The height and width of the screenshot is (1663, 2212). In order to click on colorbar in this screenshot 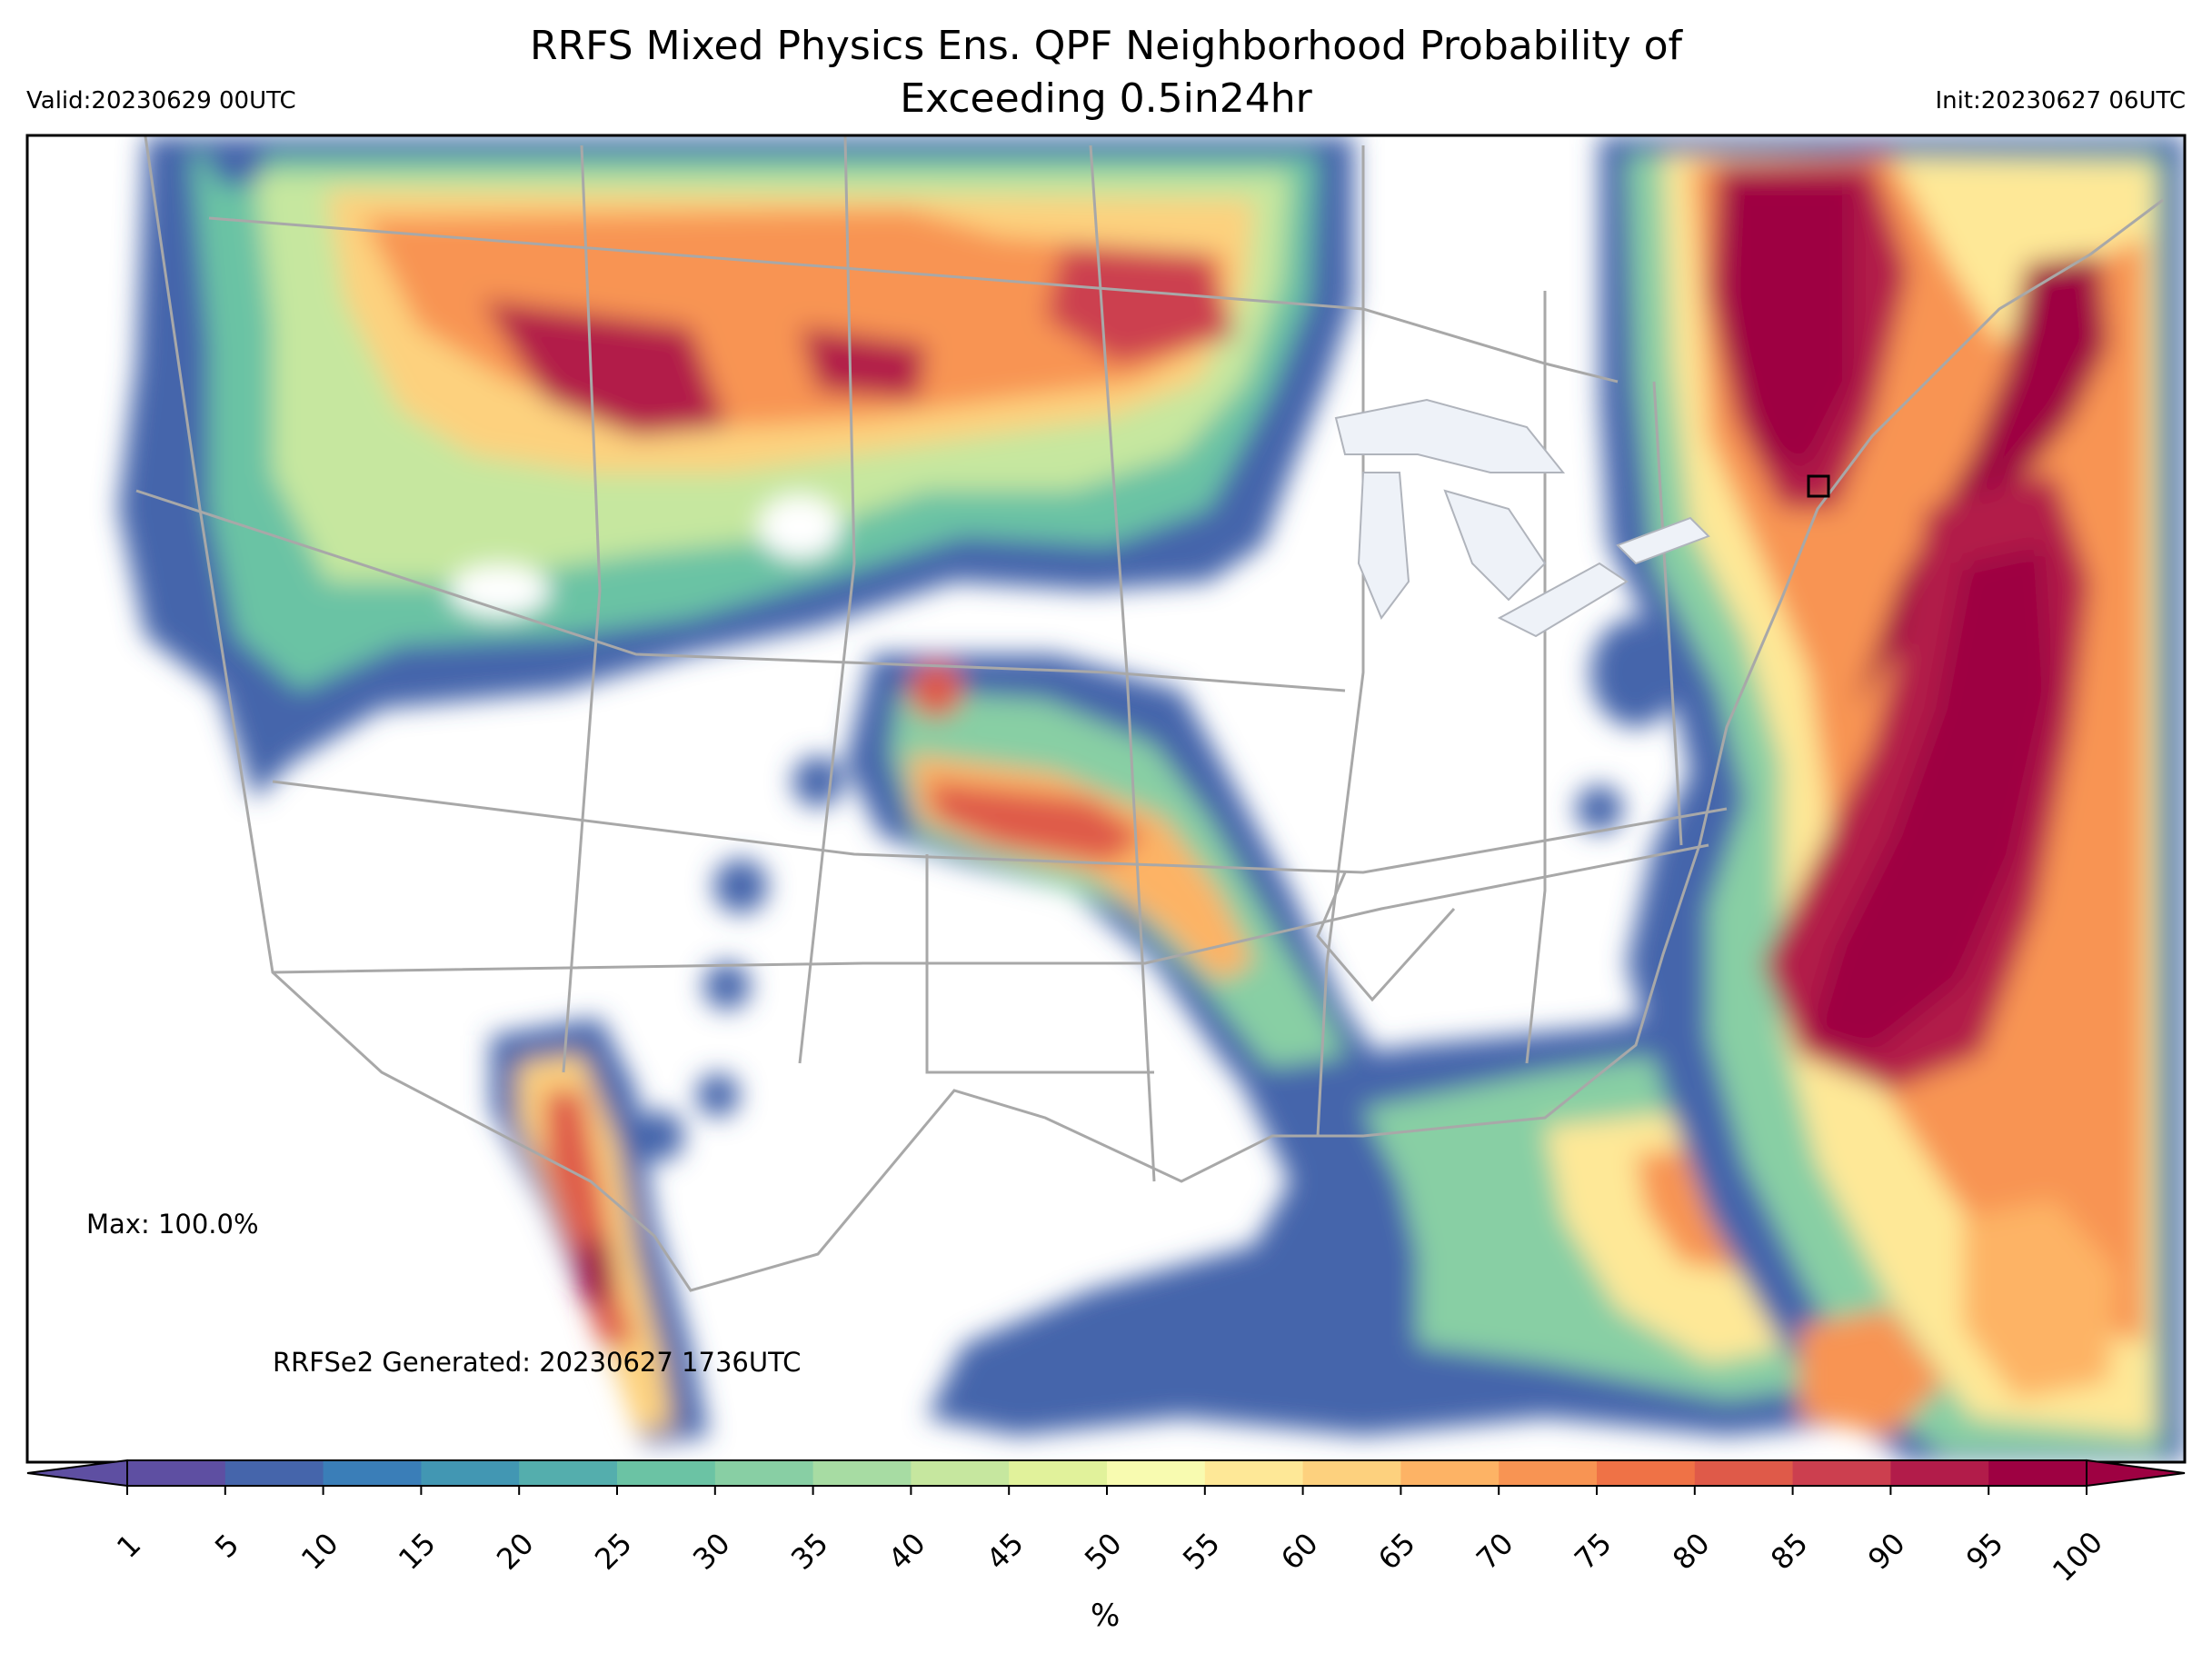, I will do `click(1106, 1477)`.